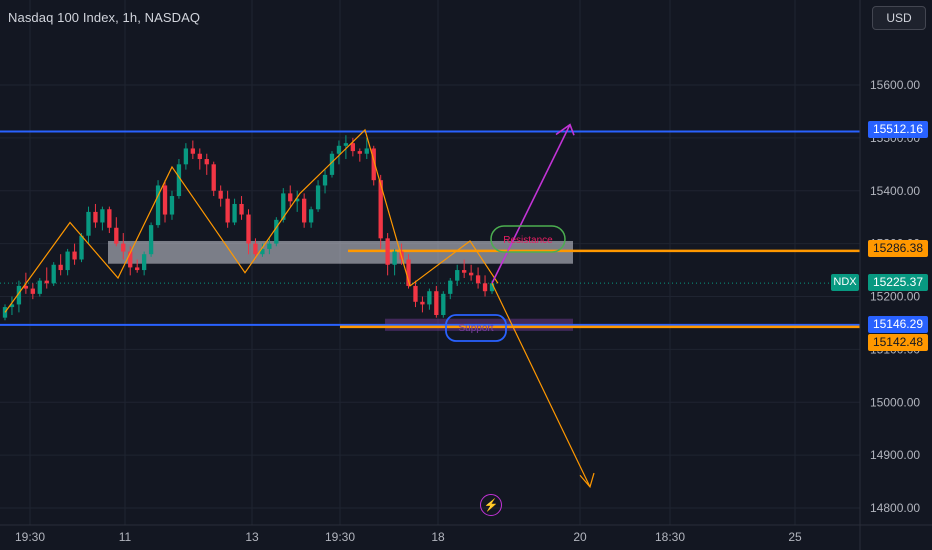  I want to click on resistance-label: Resistance, so click(528, 240).